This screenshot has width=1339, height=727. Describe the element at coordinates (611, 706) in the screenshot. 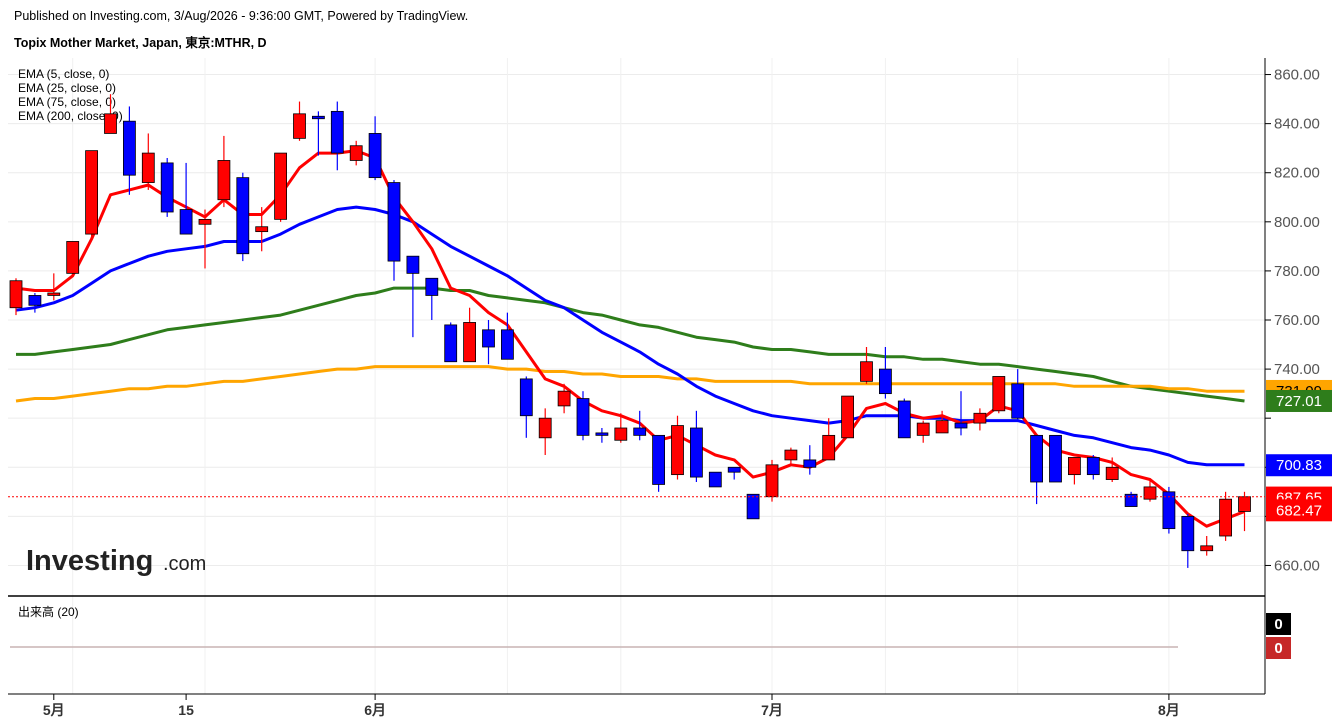

I see `x-axis-labels: 5月 15 6月 7月 8月` at that location.